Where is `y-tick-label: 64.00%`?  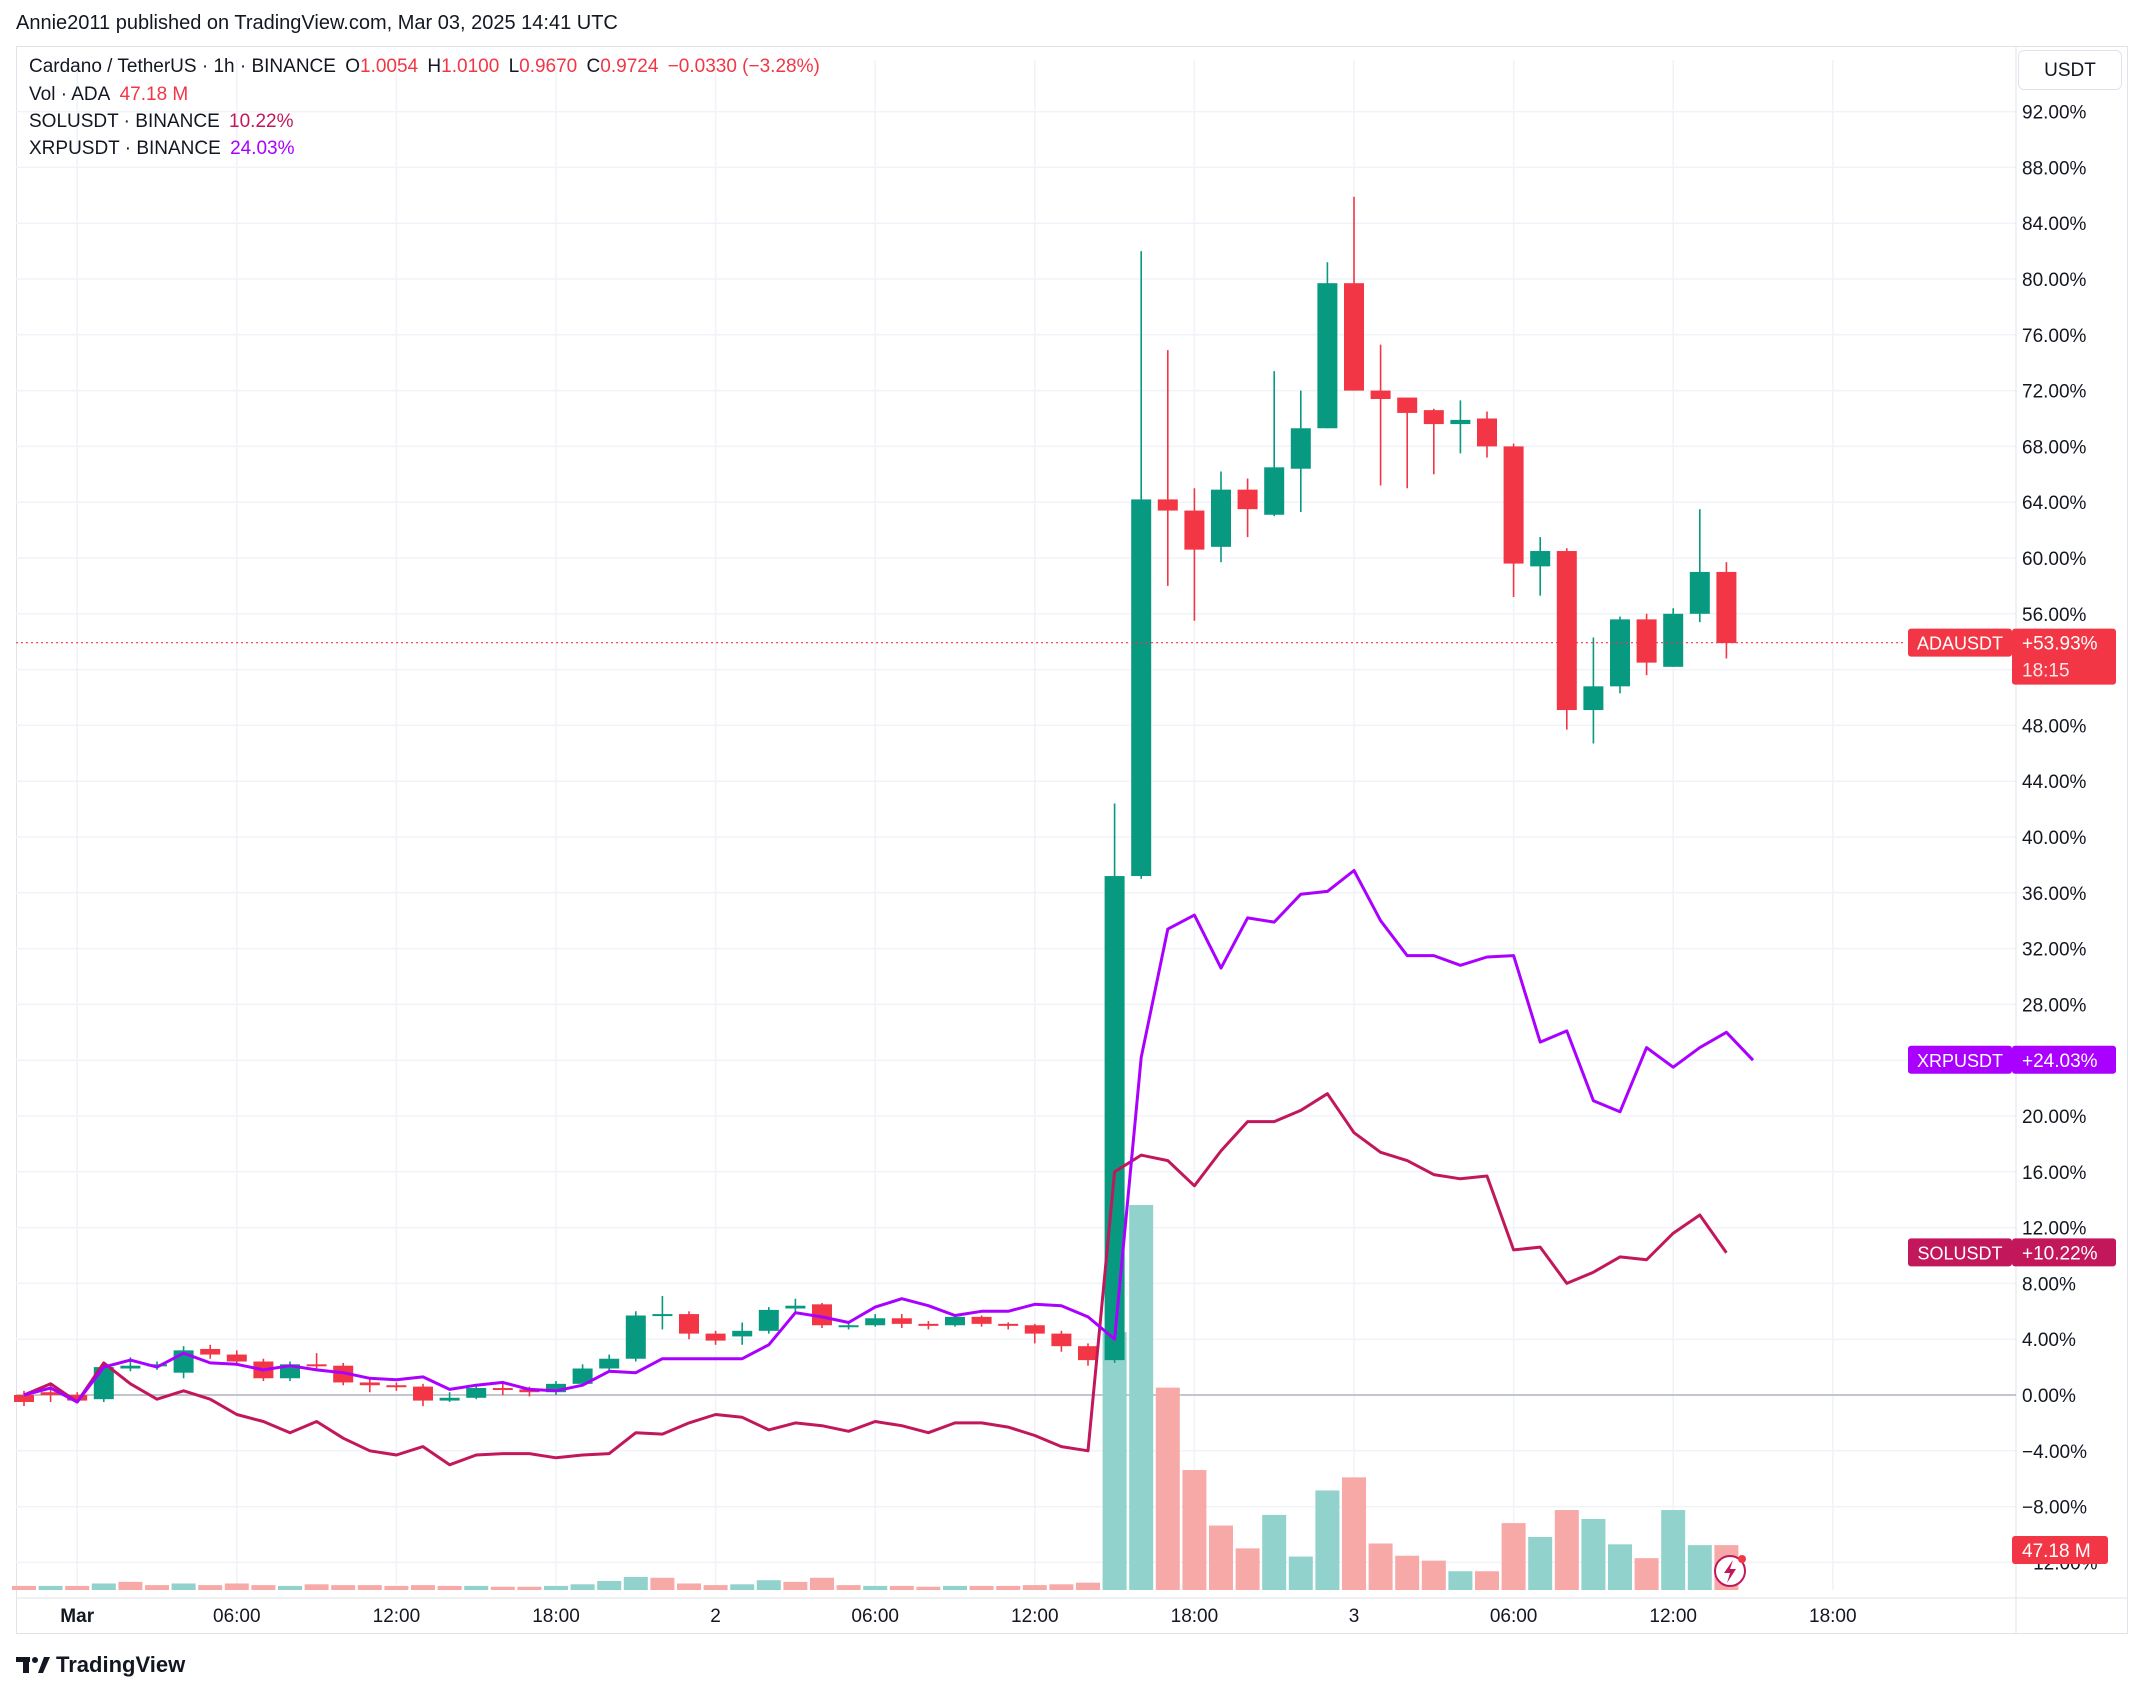
y-tick-label: 64.00% is located at coordinates (2054, 503).